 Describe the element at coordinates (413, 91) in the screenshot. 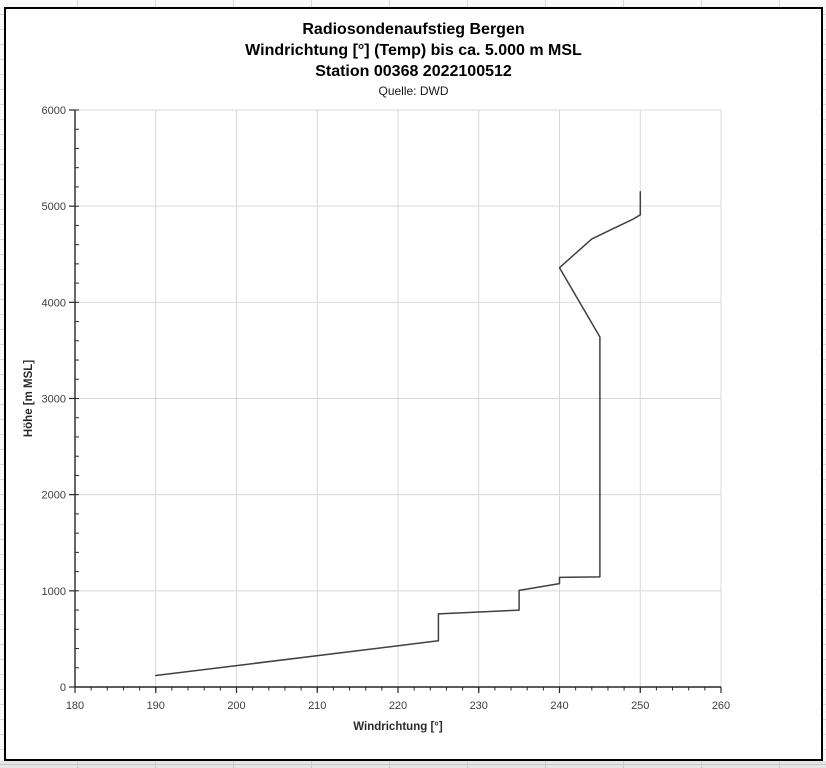

I see `chart-source-line: Quelle: DWD` at that location.